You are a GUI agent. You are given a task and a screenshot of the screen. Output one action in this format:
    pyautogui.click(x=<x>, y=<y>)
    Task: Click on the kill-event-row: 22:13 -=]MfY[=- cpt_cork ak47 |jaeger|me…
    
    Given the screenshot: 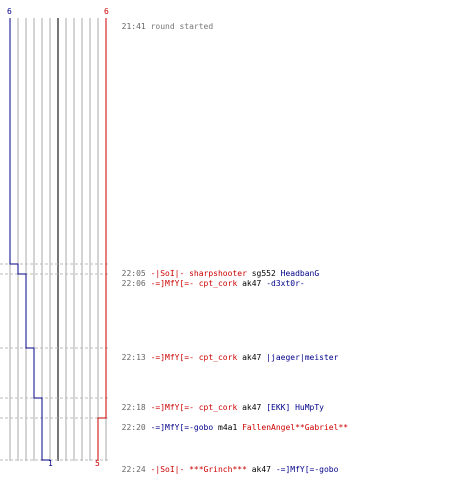 What is the action you would take?
    pyautogui.click(x=225, y=353)
    